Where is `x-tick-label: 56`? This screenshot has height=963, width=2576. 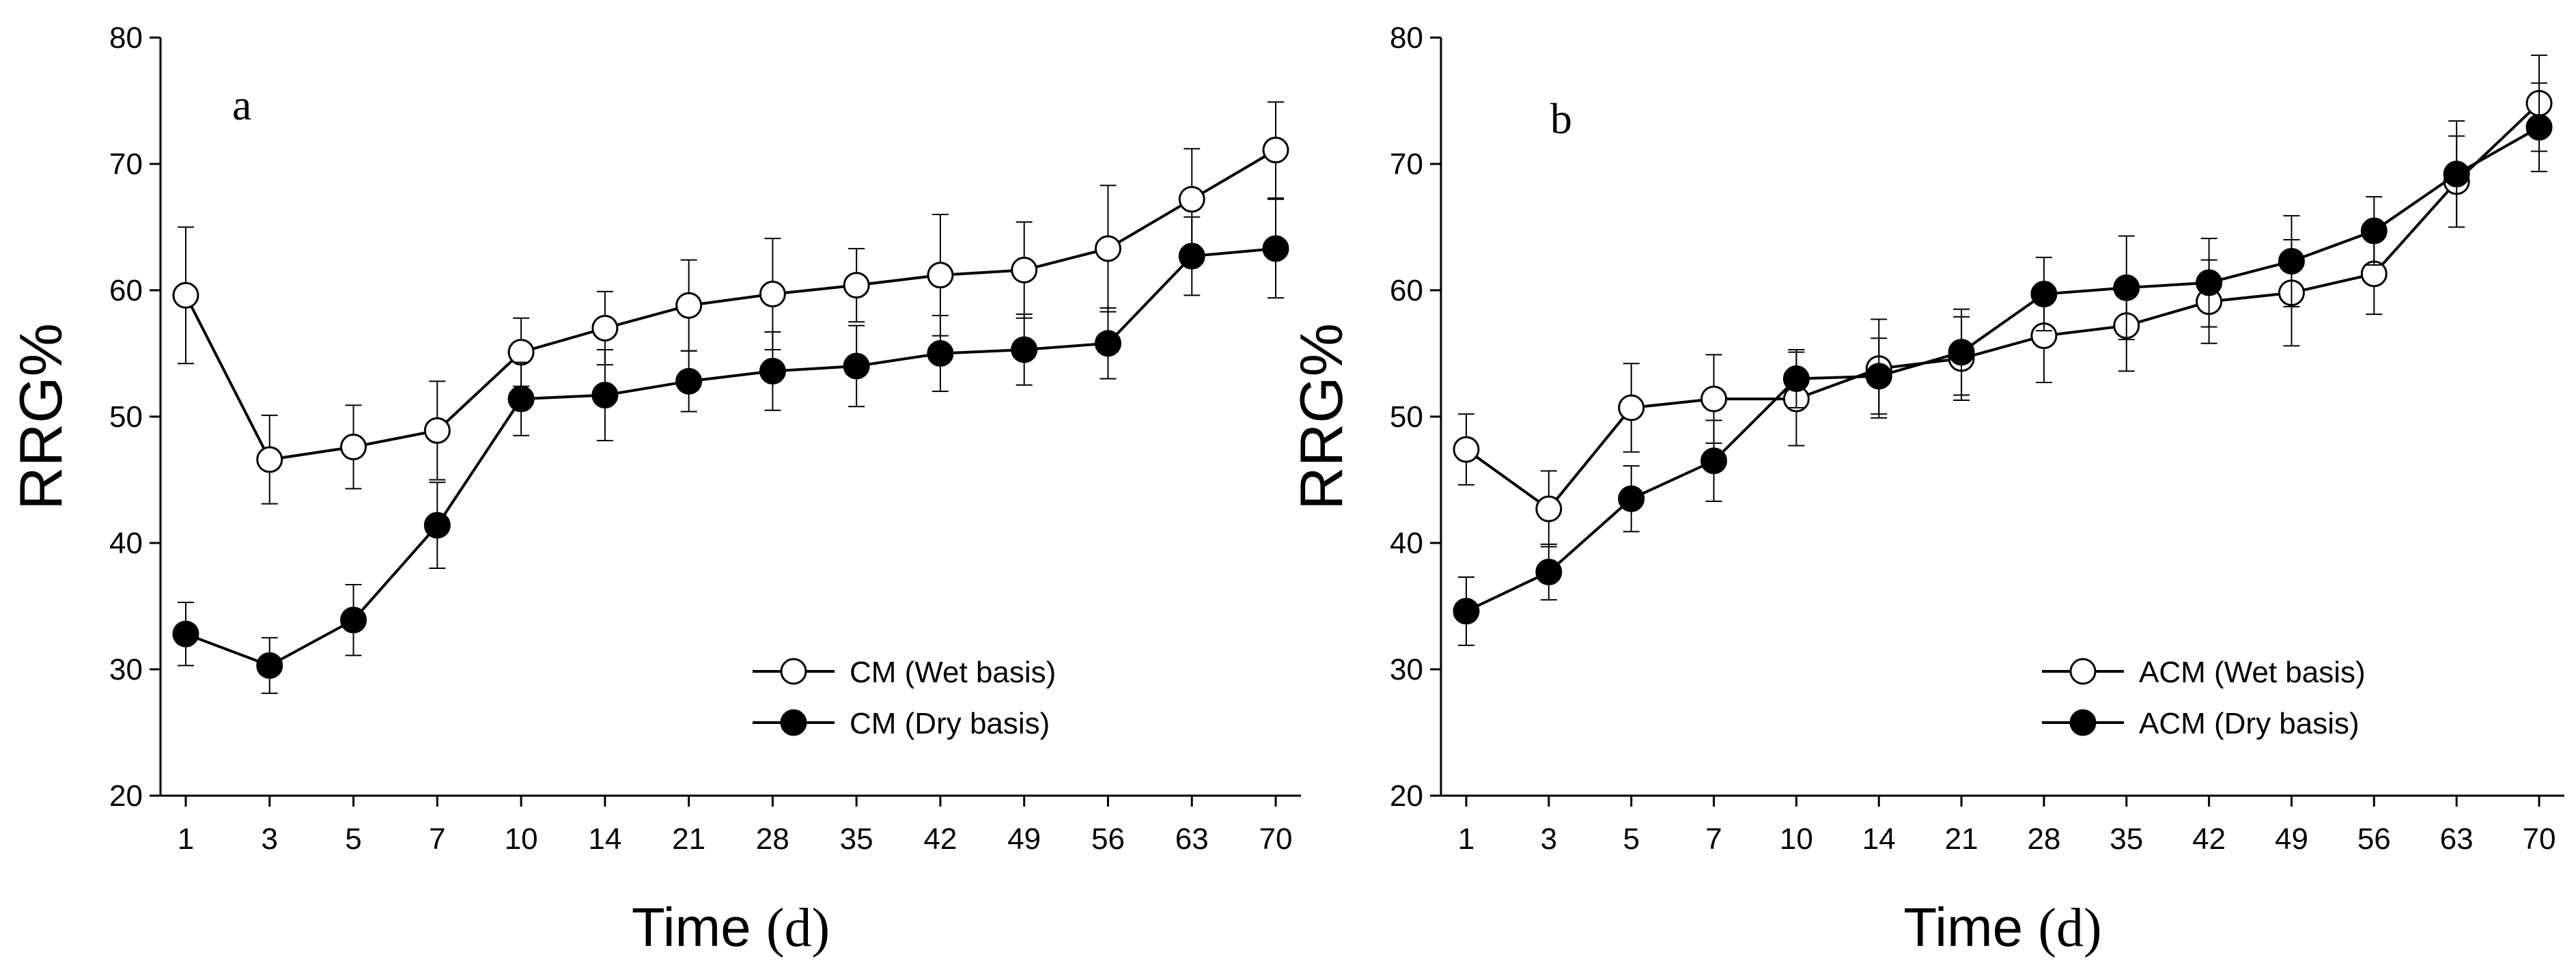 x-tick-label: 56 is located at coordinates (2374, 839).